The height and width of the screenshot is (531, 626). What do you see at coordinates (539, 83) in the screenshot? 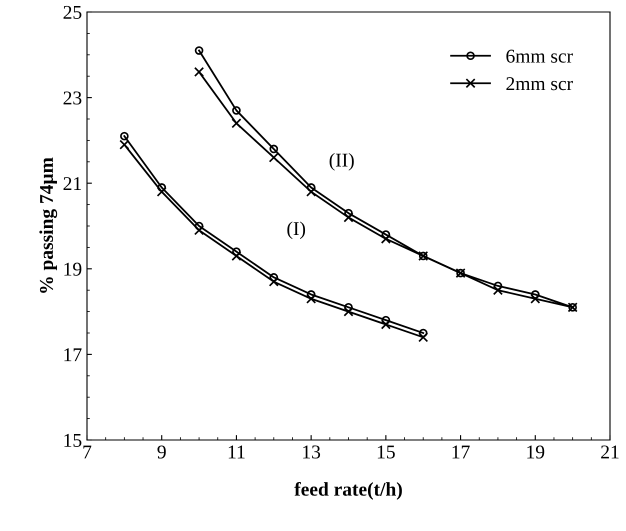
I see `legend-label: 2mm scr` at bounding box center [539, 83].